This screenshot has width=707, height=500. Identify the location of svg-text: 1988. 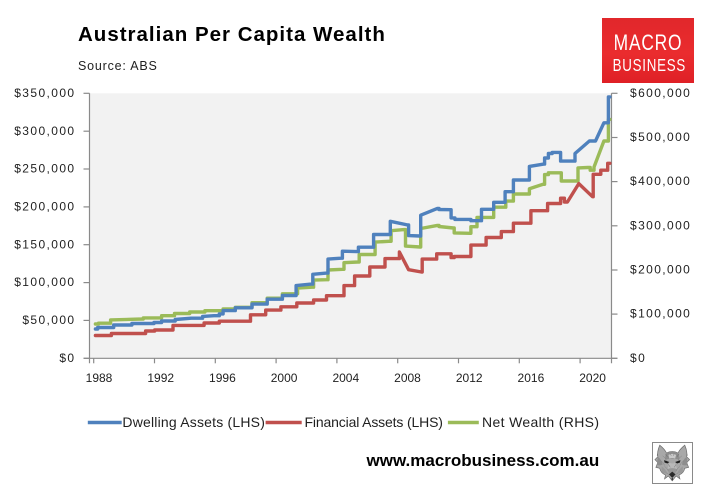
(99, 378).